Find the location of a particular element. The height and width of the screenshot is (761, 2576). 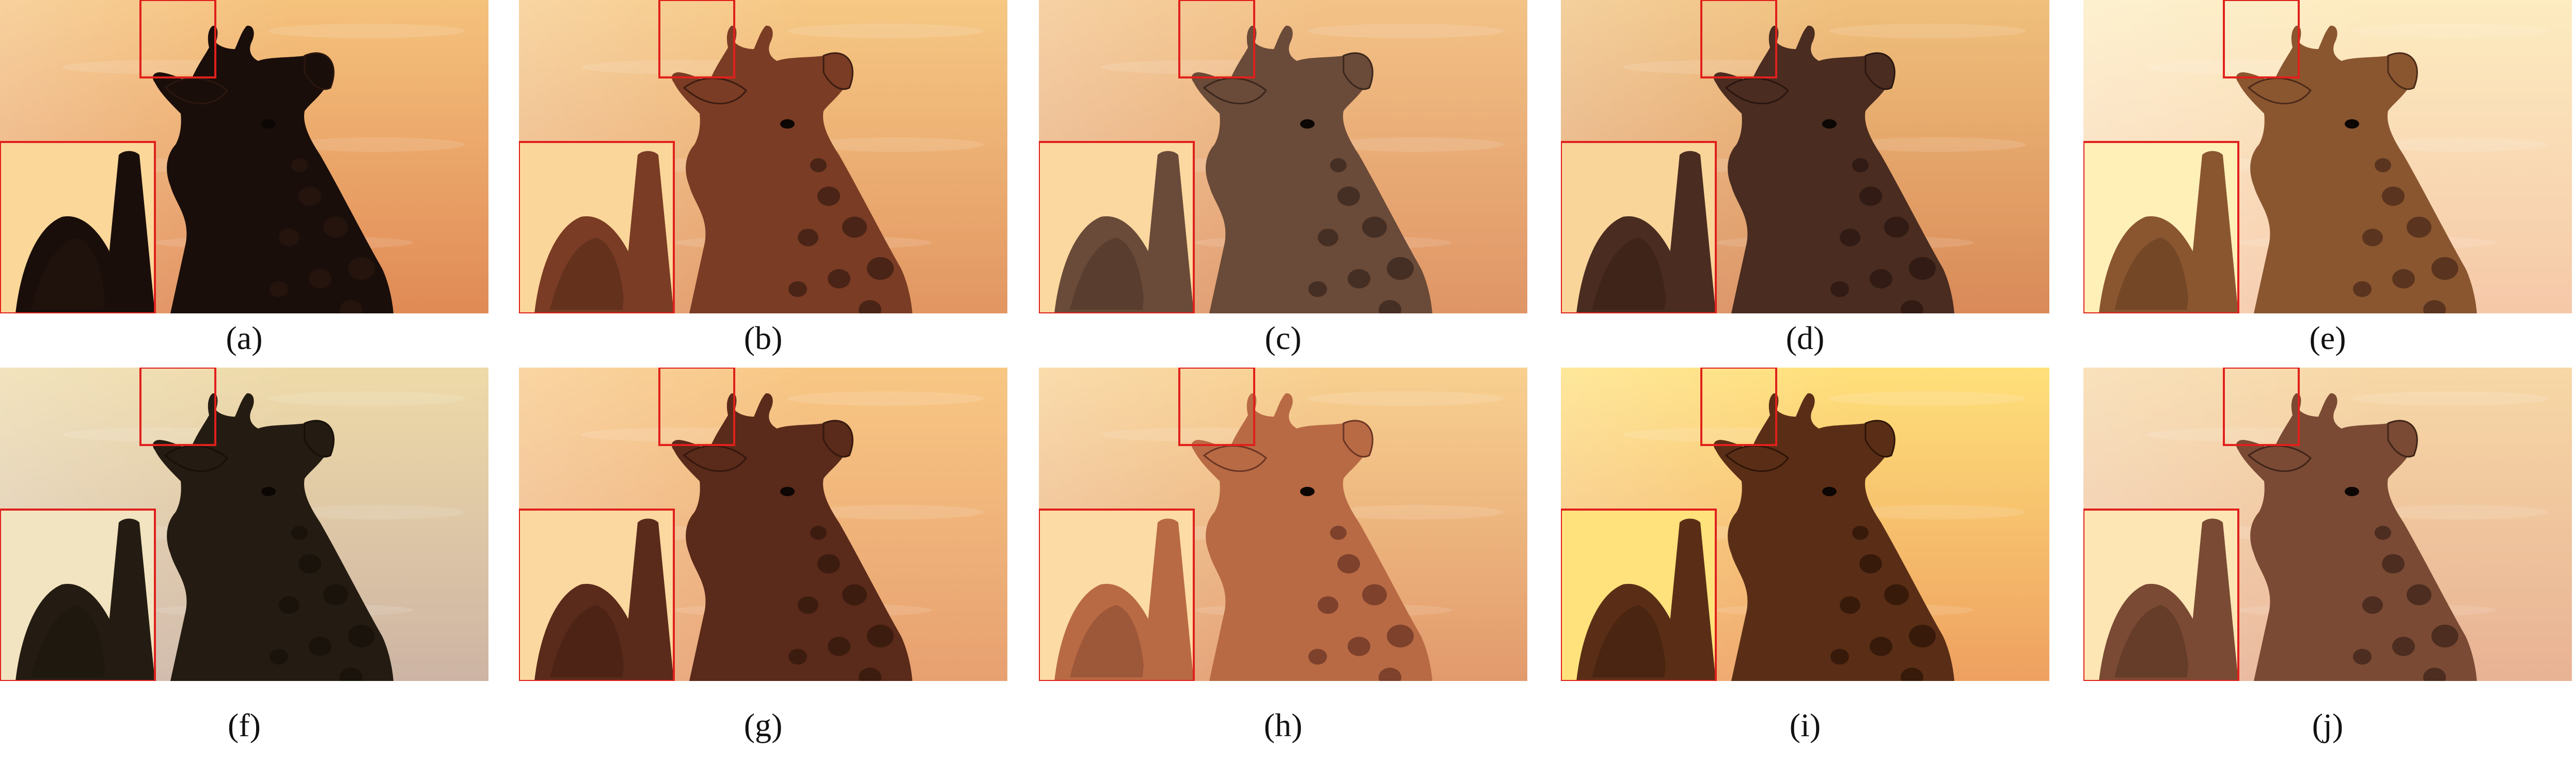

result-image-d is located at coordinates (1805, 156).